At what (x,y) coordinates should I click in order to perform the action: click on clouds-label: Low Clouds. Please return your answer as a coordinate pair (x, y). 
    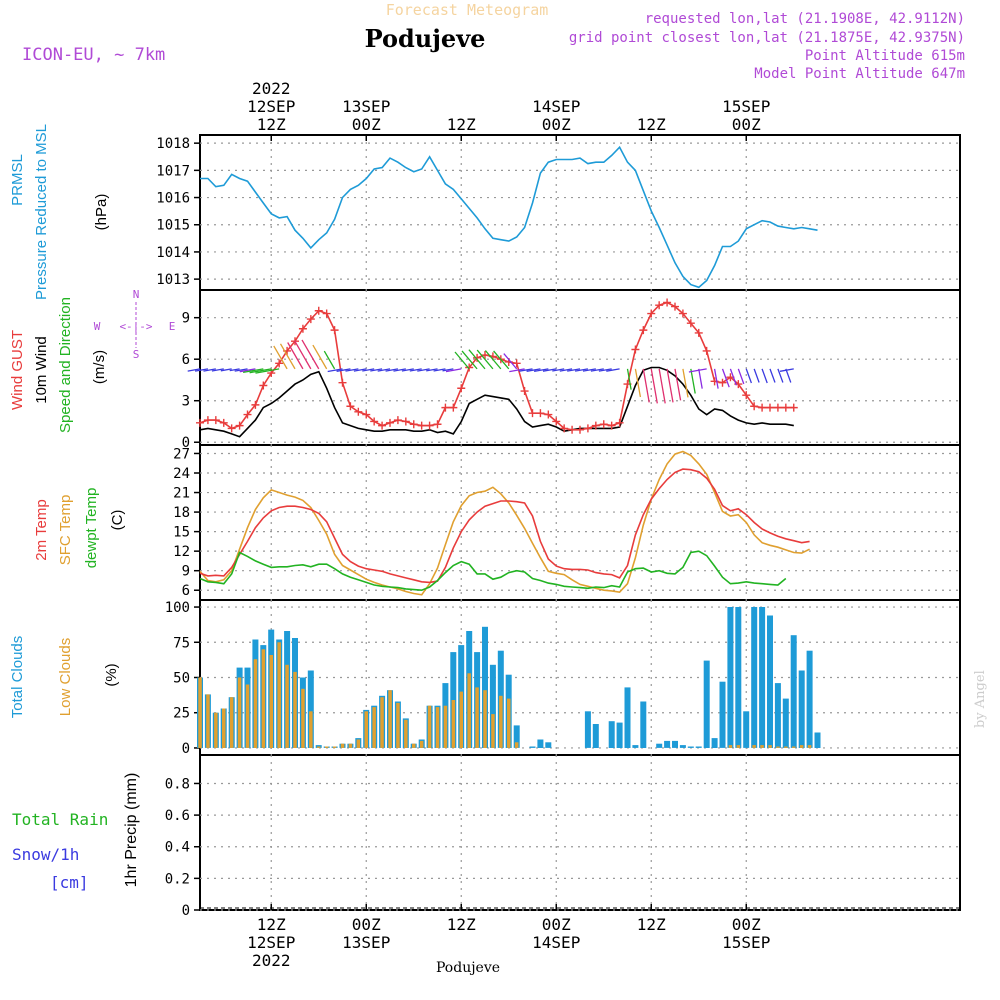
    Looking at the image, I should click on (65, 677).